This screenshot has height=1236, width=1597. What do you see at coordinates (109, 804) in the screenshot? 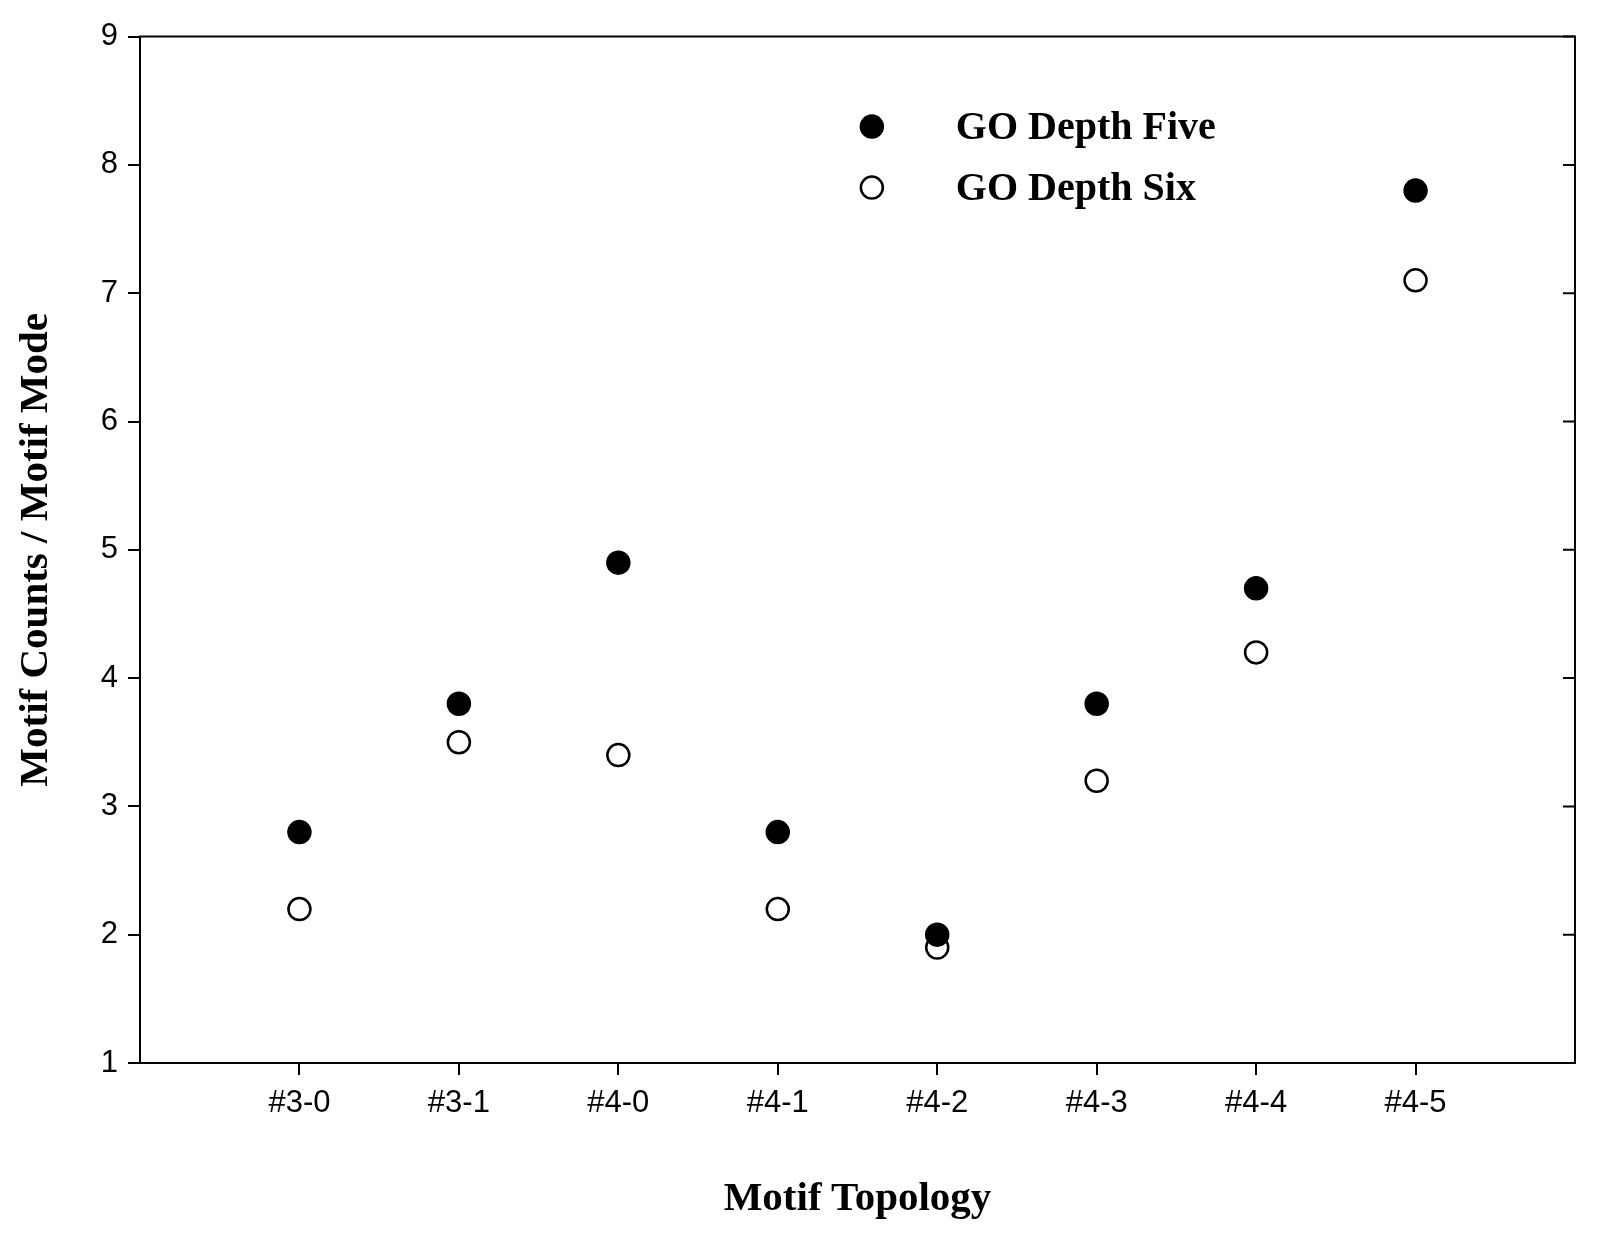
I see `y-tick-label: 3` at bounding box center [109, 804].